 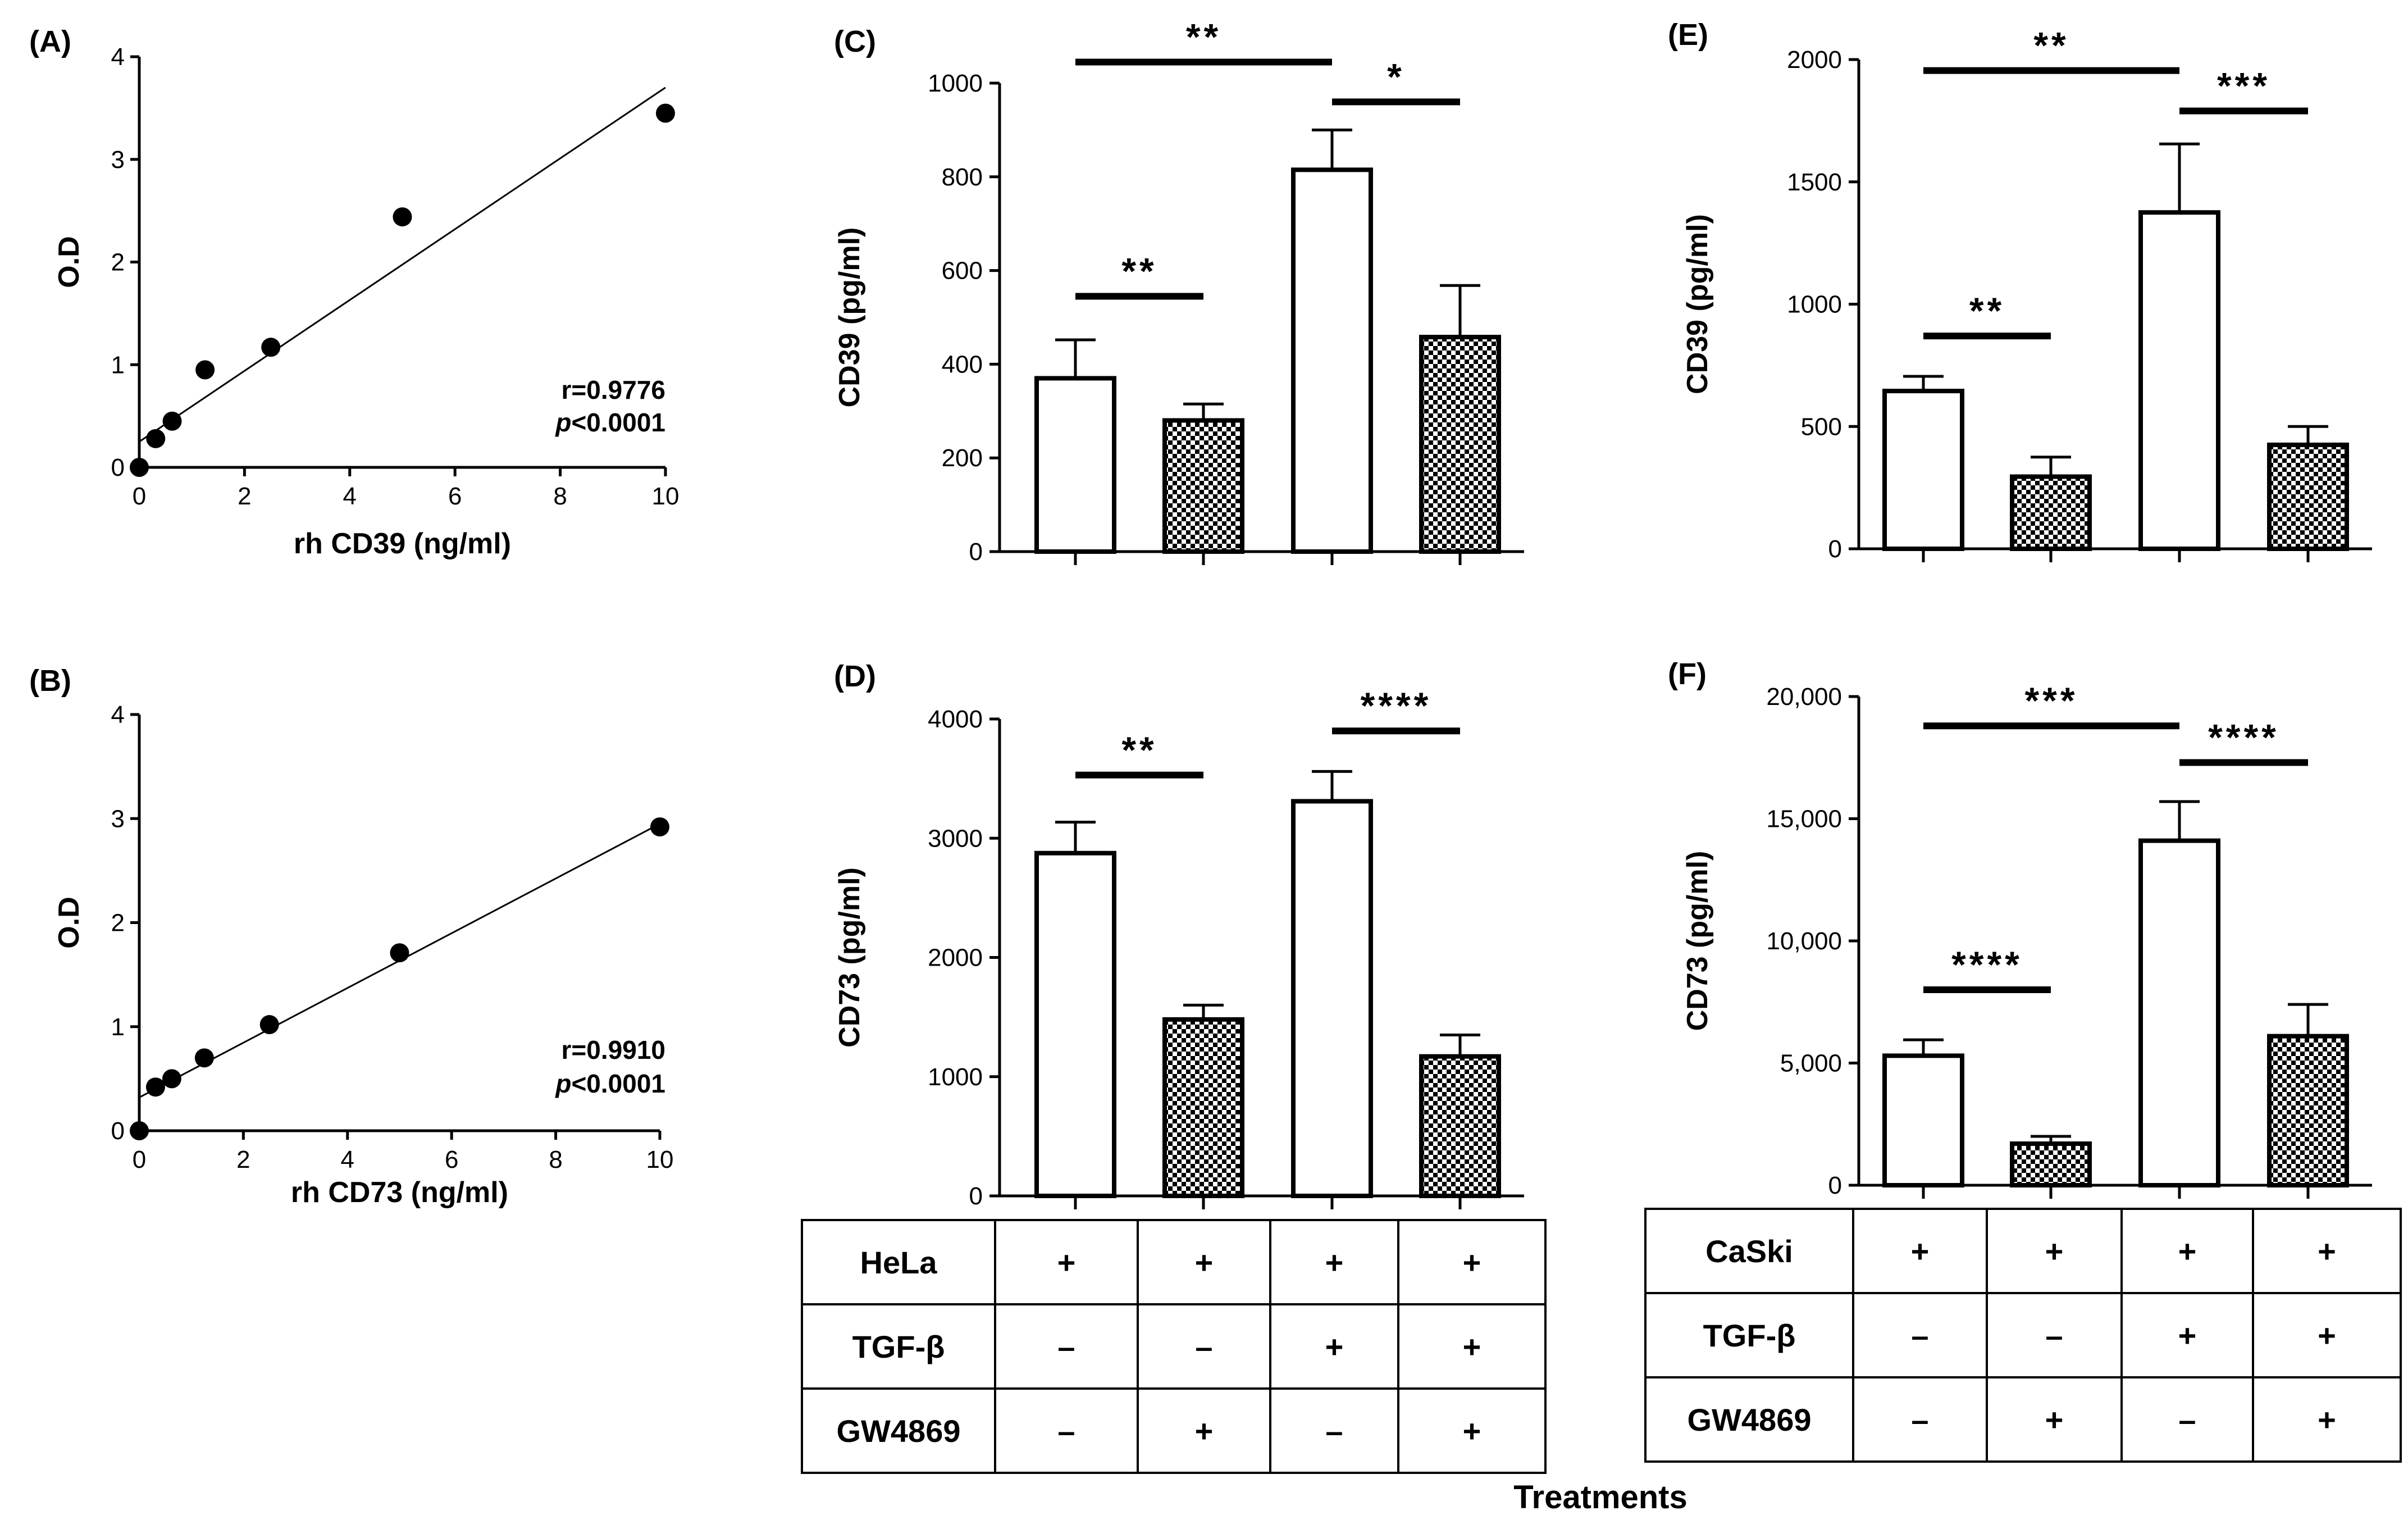 What do you see at coordinates (118, 160) in the screenshot?
I see `y-tick-label: 3` at bounding box center [118, 160].